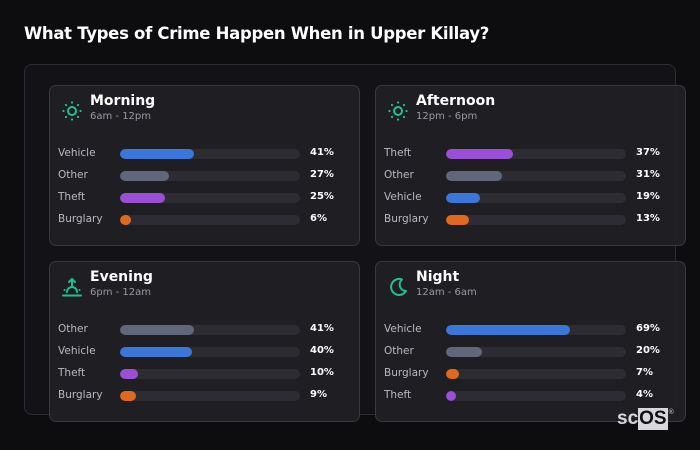 The width and height of the screenshot is (700, 450). What do you see at coordinates (121, 116) in the screenshot?
I see `card-time-range: 6am - 12pm` at bounding box center [121, 116].